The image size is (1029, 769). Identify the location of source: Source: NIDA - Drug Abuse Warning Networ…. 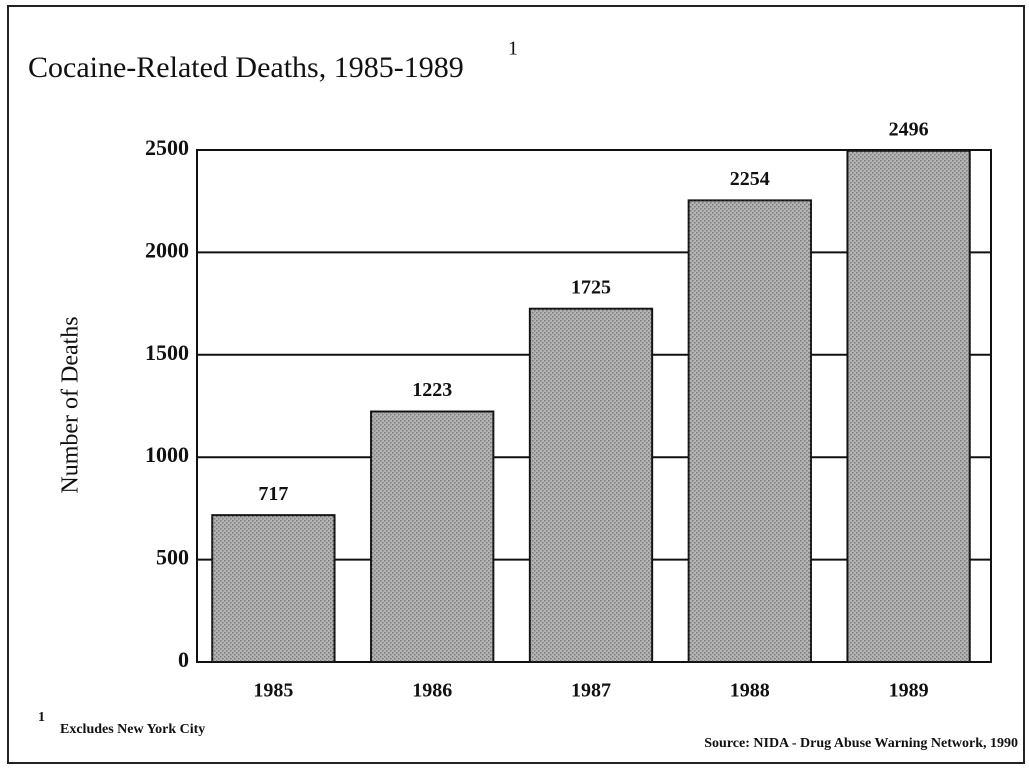
(861, 743).